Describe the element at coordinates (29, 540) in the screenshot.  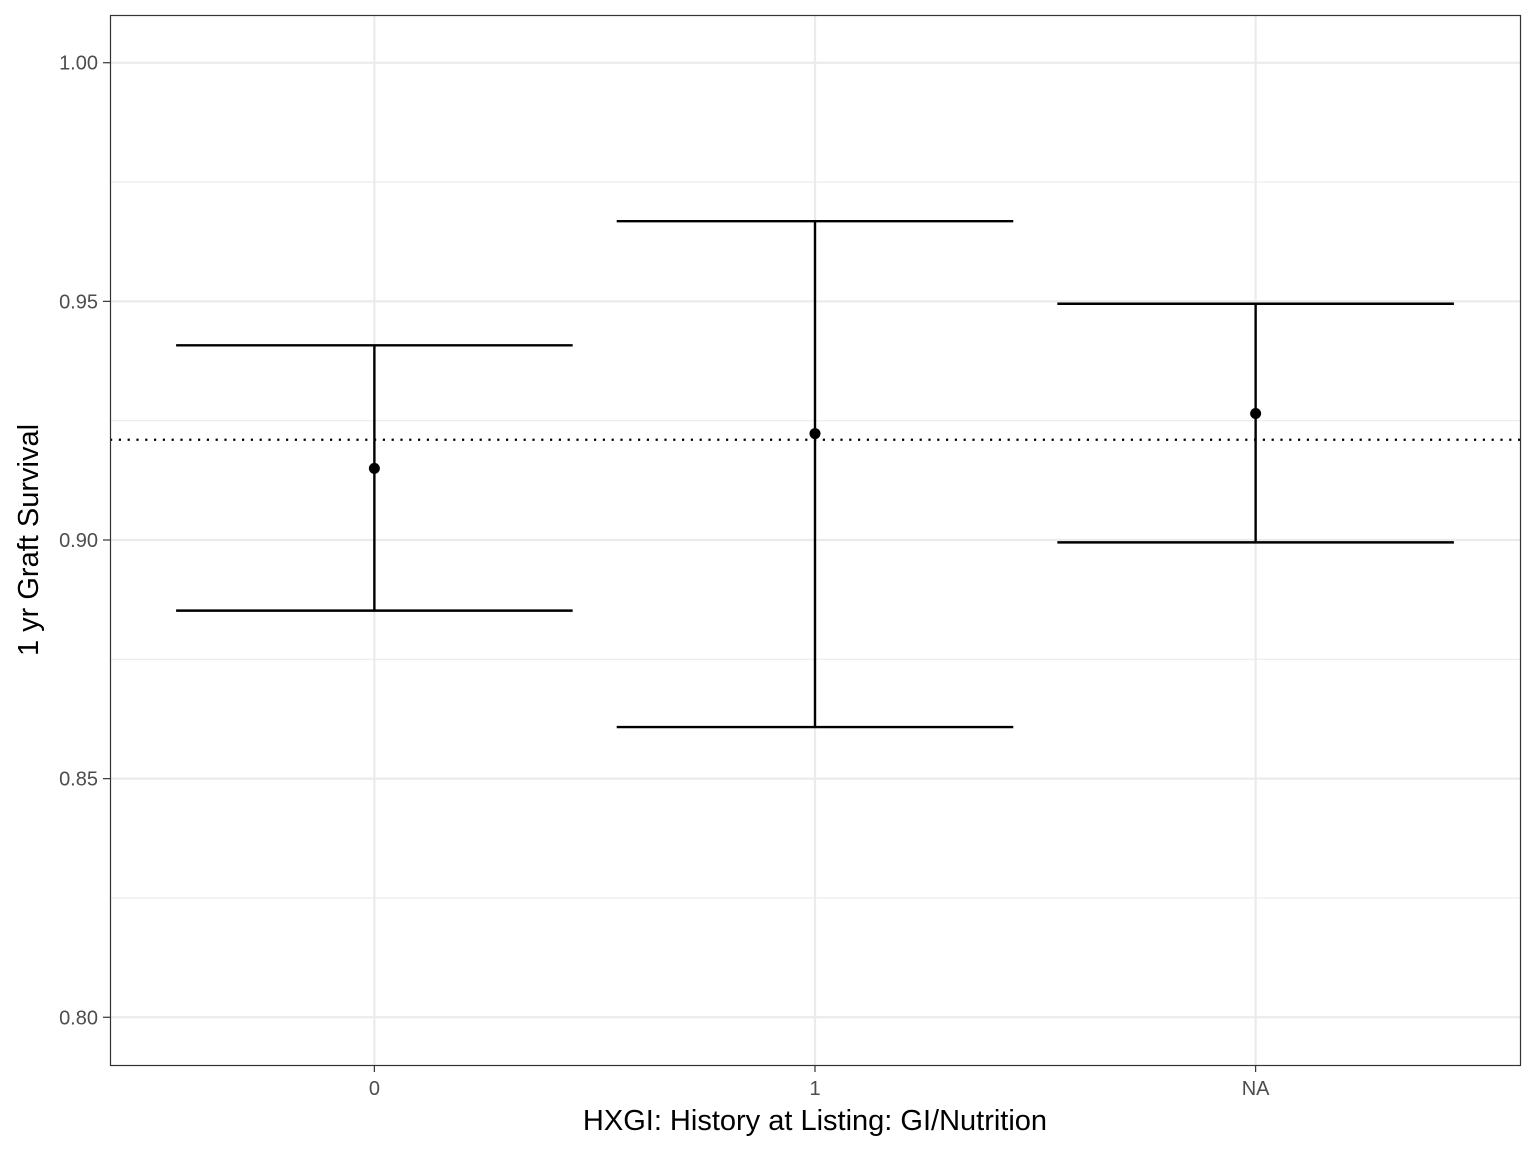
I see `y-axis-title: 1 yr Graft Survival` at that location.